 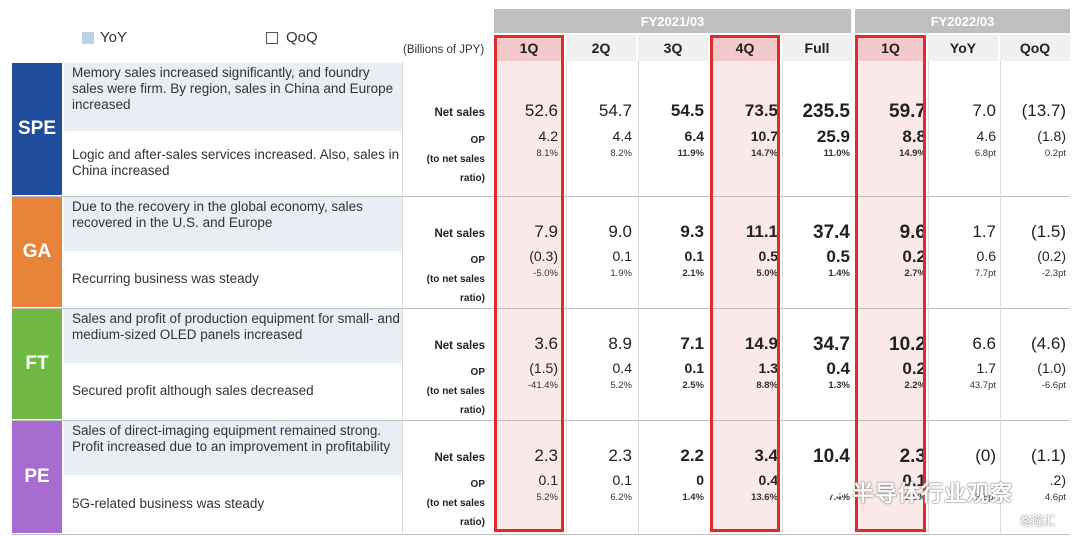 What do you see at coordinates (984, 110) in the screenshot?
I see `net-sales-value: 7.0` at bounding box center [984, 110].